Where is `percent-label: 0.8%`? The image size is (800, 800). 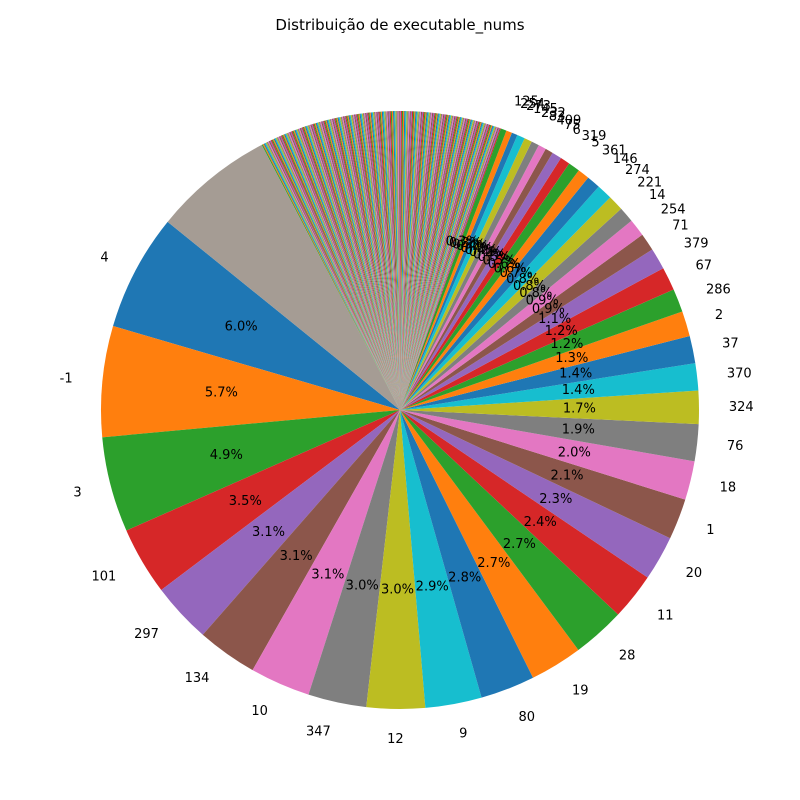
percent-label: 0.8% is located at coordinates (522, 279).